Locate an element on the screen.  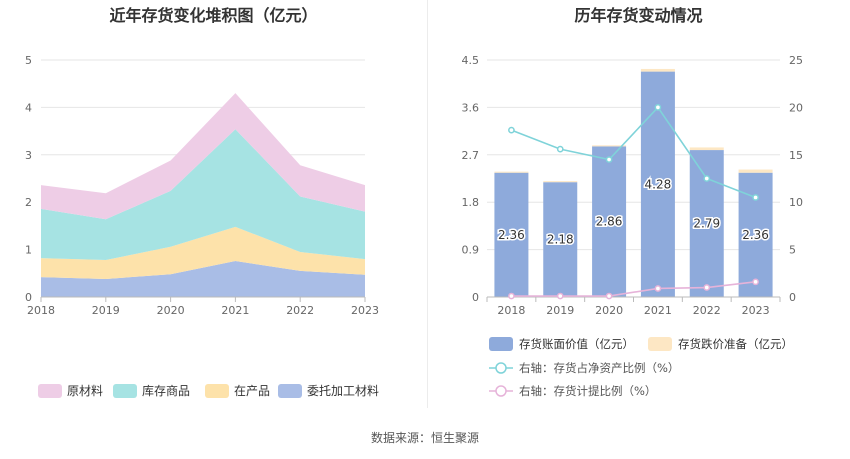
y-right-tick-label: 15 is located at coordinates (796, 155).